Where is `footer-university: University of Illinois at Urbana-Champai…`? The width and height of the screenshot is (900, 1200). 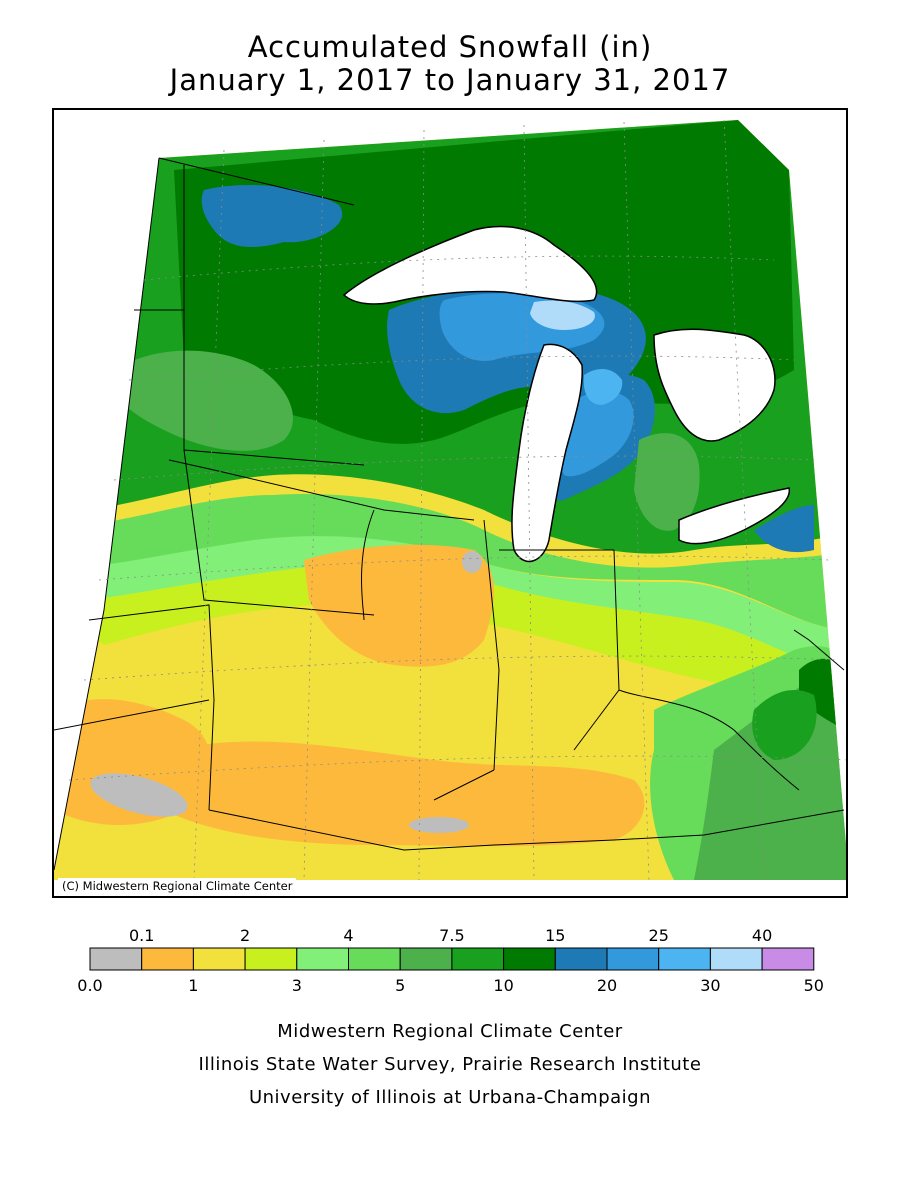
footer-university: University of Illinois at Urbana-Champai… is located at coordinates (450, 1097).